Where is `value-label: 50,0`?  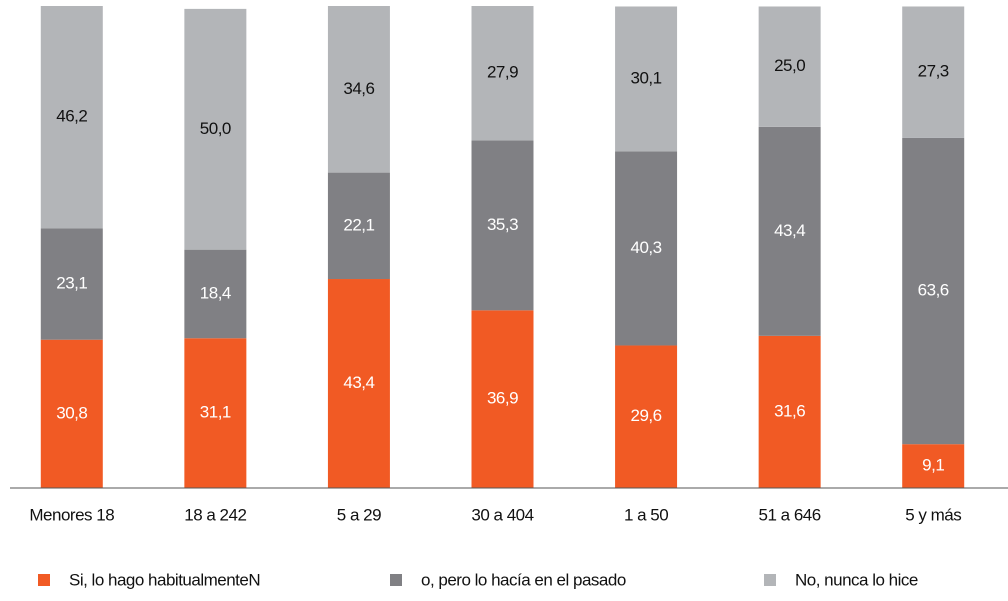
value-label: 50,0 is located at coordinates (215, 128).